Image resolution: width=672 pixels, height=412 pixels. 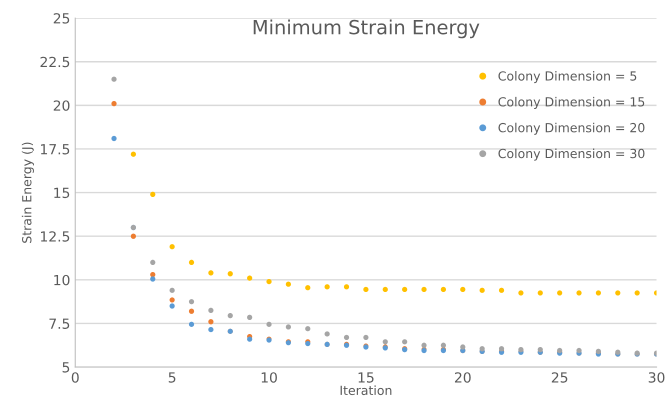 I want to click on x-tick-label: 30, so click(x=656, y=377).